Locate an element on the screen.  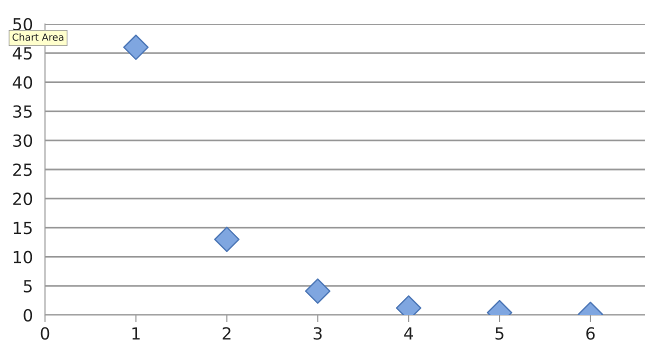
y-tick-label: 35 is located at coordinates (22, 111).